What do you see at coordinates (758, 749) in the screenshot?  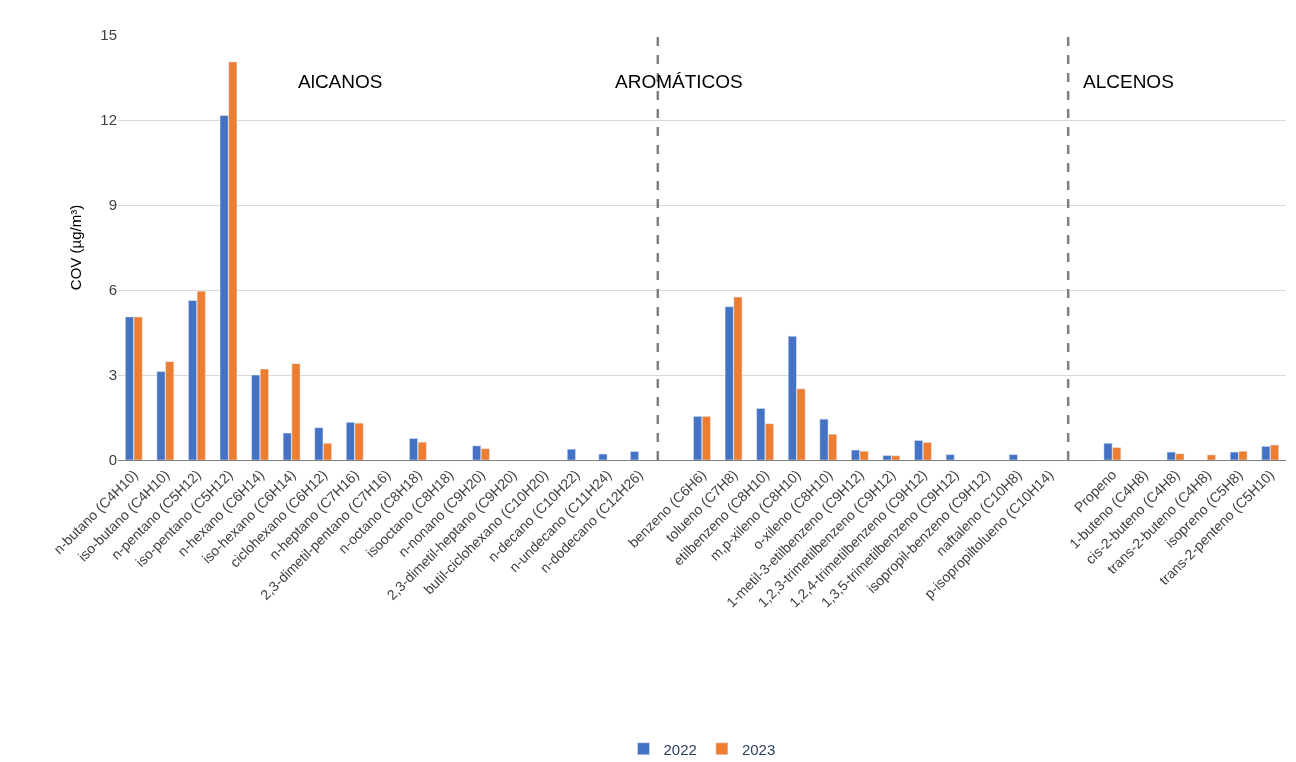 I see `legend-label: 2023` at bounding box center [758, 749].